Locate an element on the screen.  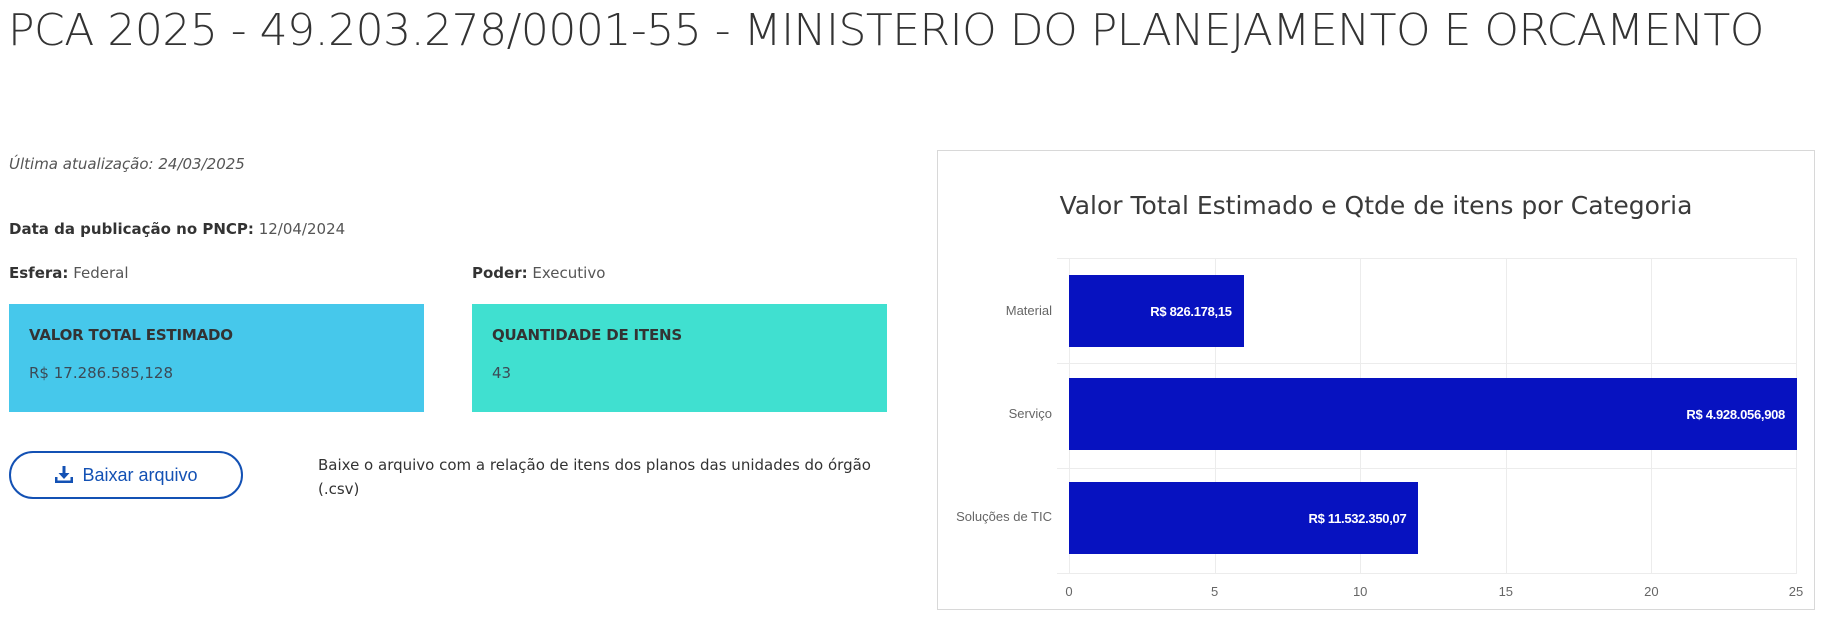
poder-label: Poder: is located at coordinates (500, 273).